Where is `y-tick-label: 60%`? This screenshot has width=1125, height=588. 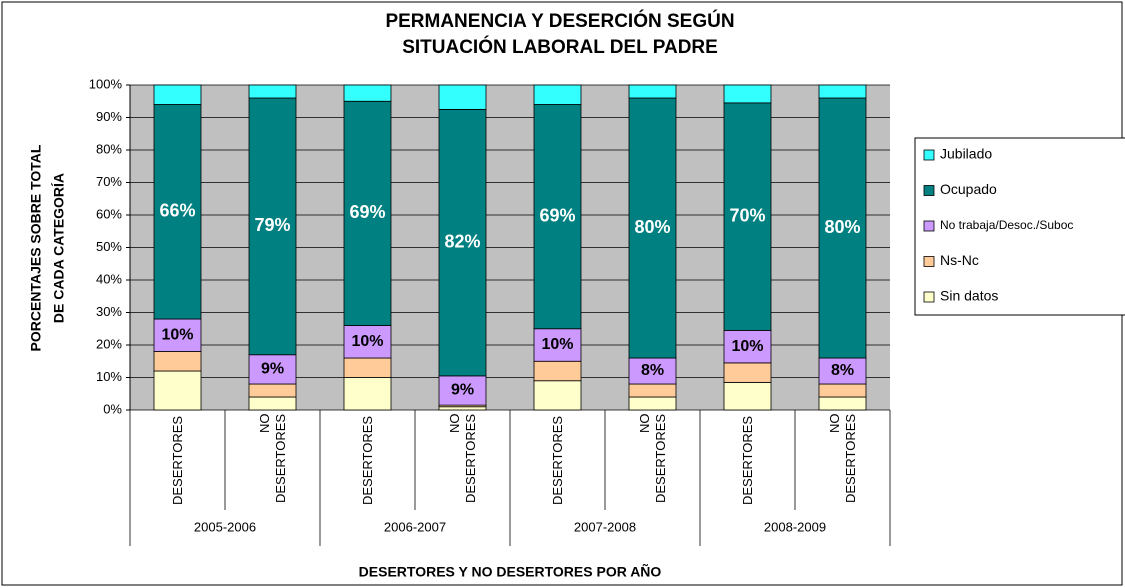 y-tick-label: 60% is located at coordinates (109, 213).